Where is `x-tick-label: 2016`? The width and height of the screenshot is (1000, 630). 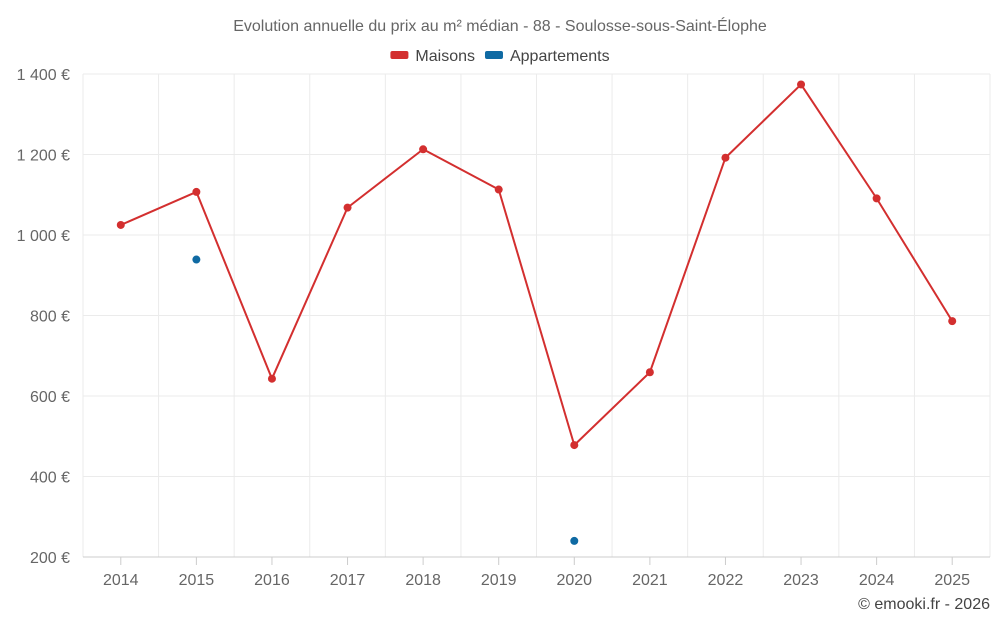
x-tick-label: 2016 is located at coordinates (272, 580).